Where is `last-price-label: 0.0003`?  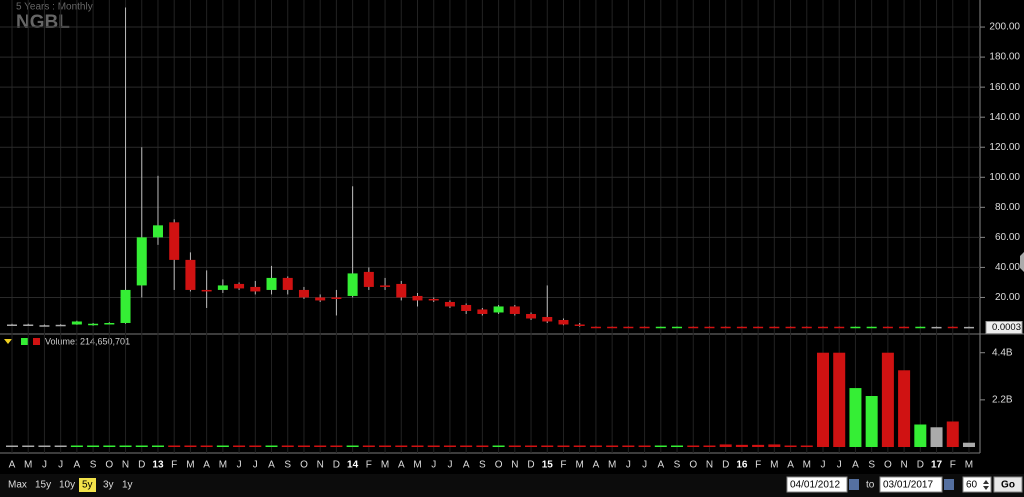
last-price-label: 0.0003 is located at coordinates (1006, 327).